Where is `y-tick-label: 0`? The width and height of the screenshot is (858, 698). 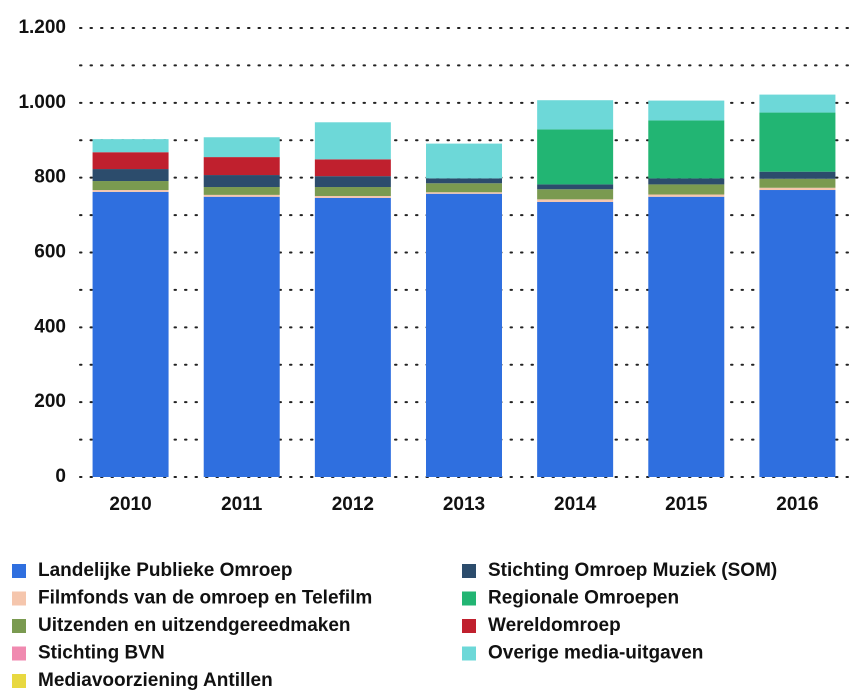
y-tick-label: 0 is located at coordinates (60, 476).